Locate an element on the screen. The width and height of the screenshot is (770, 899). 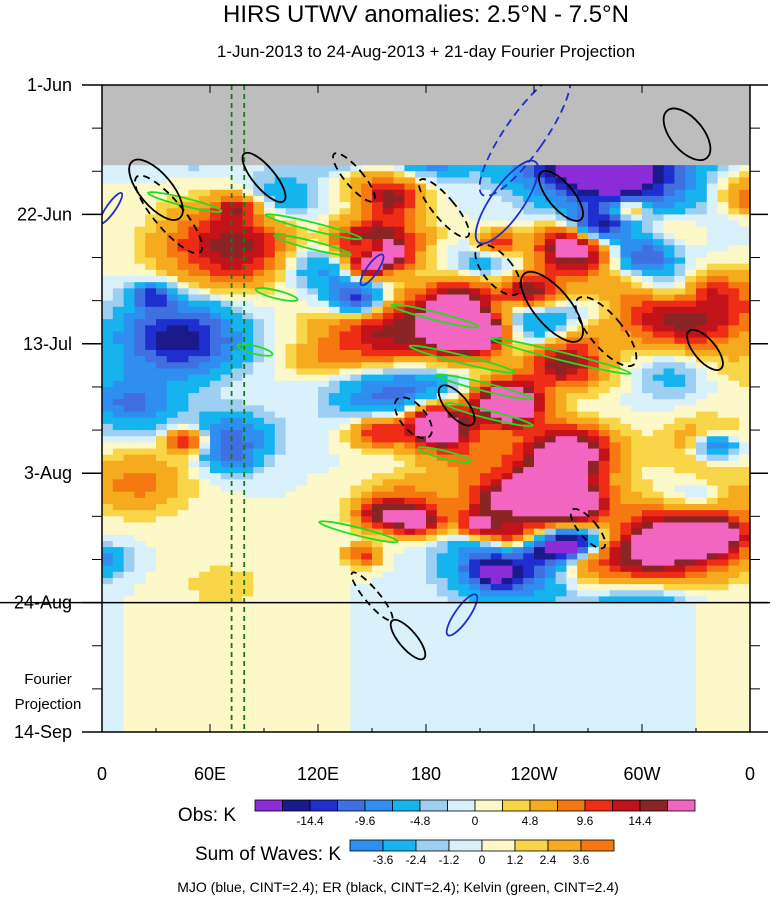
colorbar-tick-label: -3.6 is located at coordinates (383, 860).